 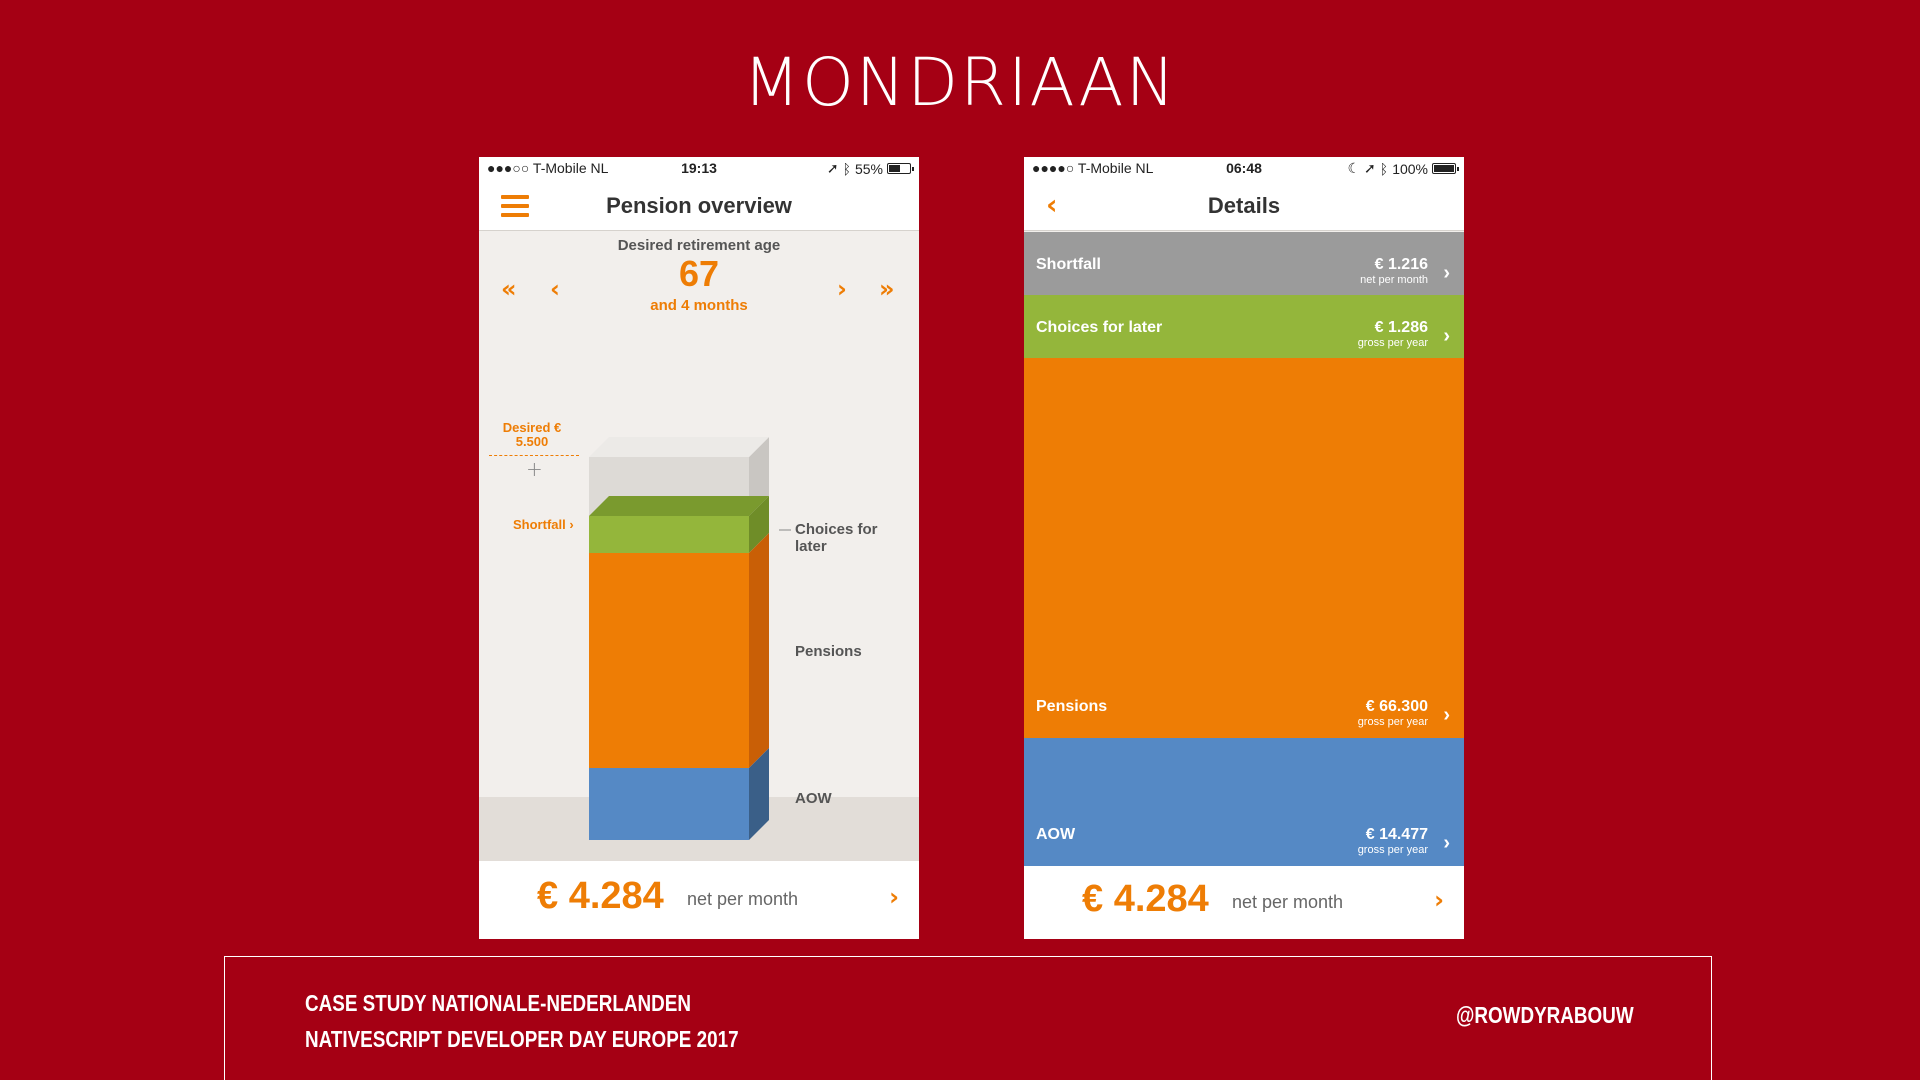 I want to click on author-handle: @ROWDYRABOUW, so click(x=1545, y=1015).